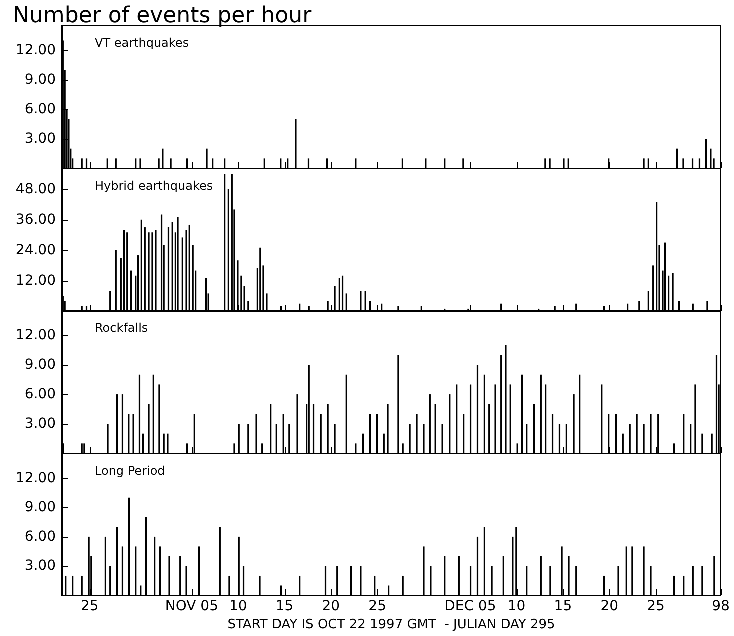  What do you see at coordinates (392, 624) in the screenshot?
I see `x-axis-title: START DAY IS OCT 22 1997 GMT - JULIAN DAY 295` at bounding box center [392, 624].